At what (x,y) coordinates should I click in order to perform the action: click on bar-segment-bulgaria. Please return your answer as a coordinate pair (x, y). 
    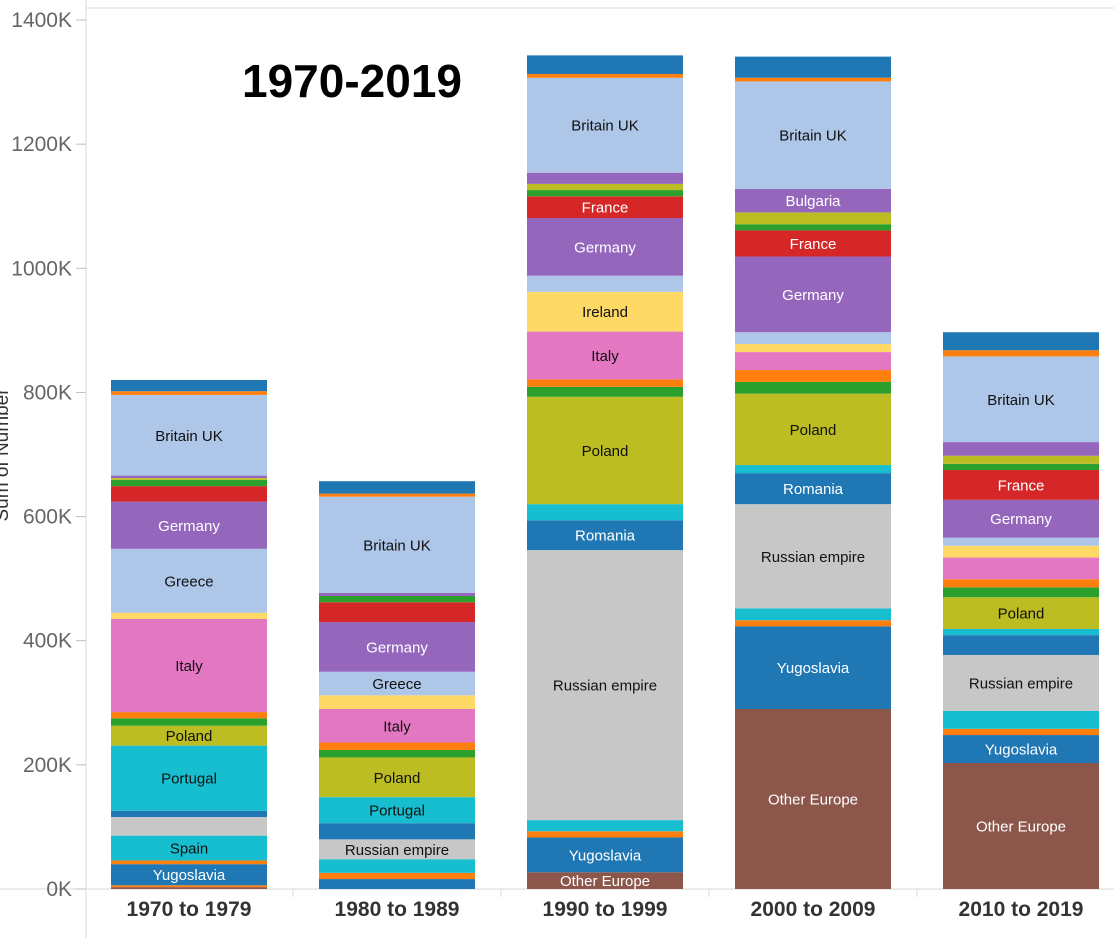
    Looking at the image, I should click on (813, 200).